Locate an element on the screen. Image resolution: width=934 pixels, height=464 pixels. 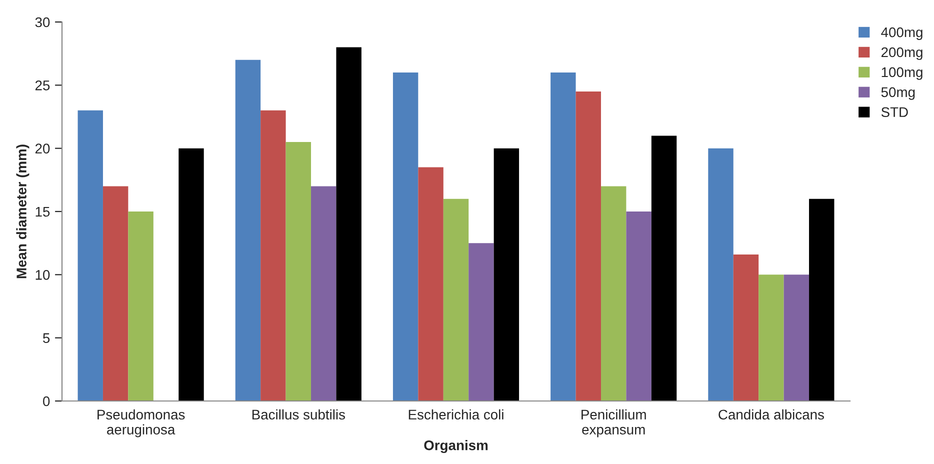
x-axis-title: Organism is located at coordinates (456, 447).